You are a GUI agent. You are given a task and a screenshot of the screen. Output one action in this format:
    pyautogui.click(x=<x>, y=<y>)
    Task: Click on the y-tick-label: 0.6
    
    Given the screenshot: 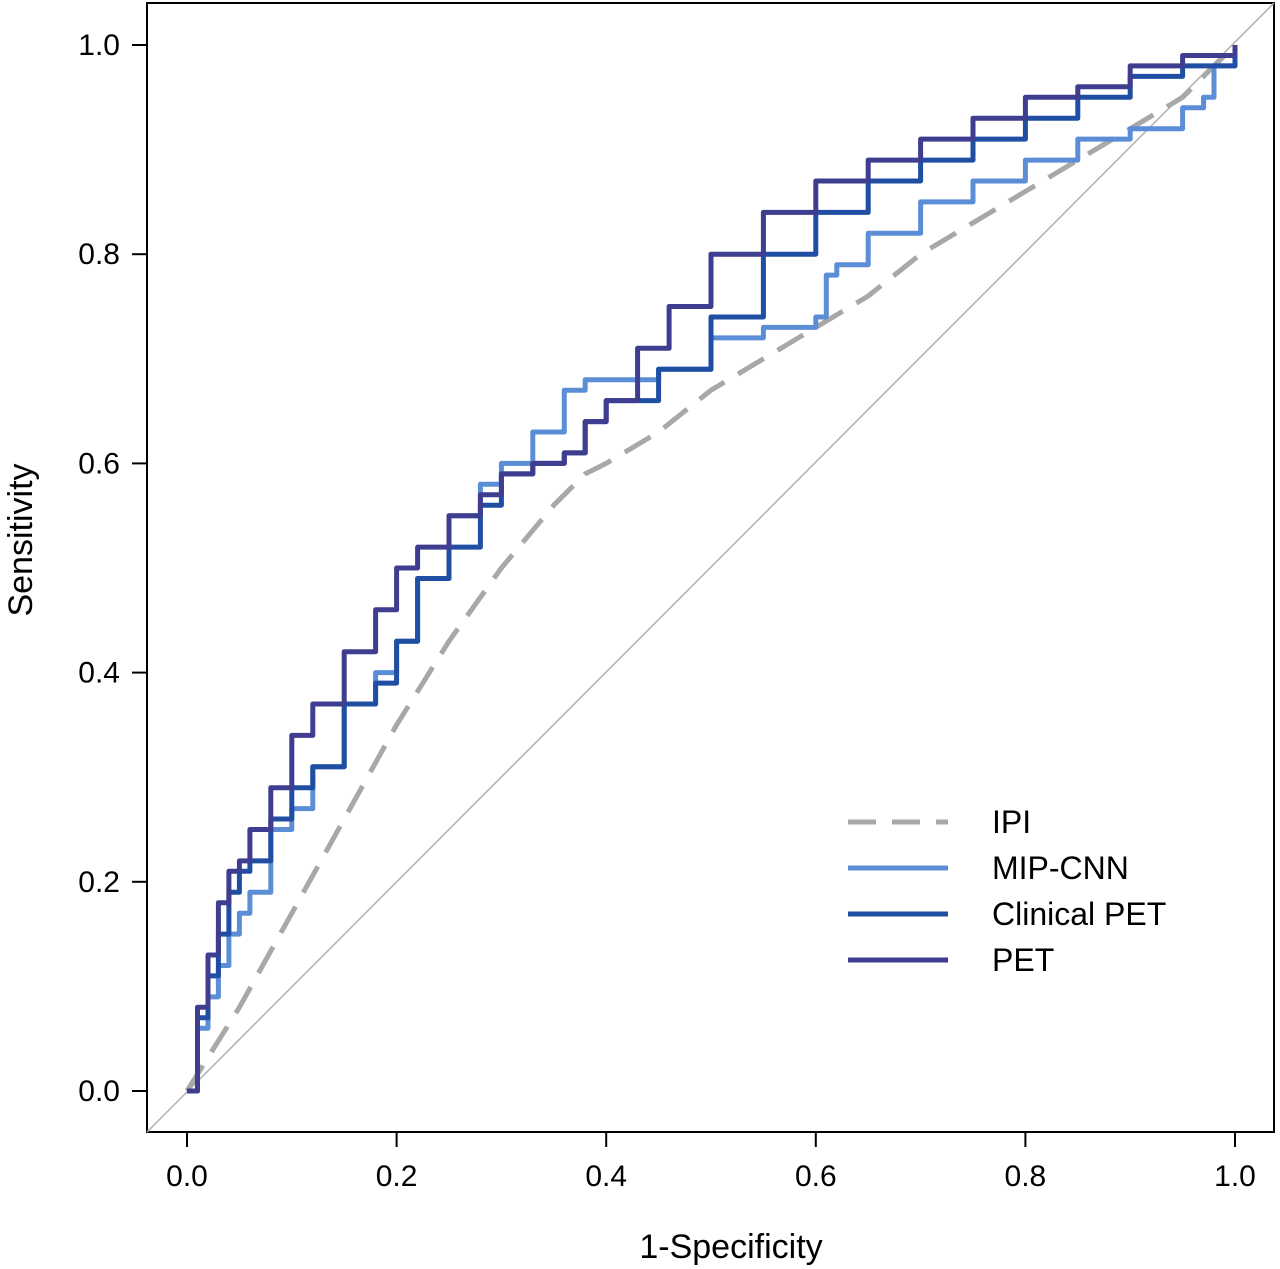 What is the action you would take?
    pyautogui.click(x=99, y=463)
    